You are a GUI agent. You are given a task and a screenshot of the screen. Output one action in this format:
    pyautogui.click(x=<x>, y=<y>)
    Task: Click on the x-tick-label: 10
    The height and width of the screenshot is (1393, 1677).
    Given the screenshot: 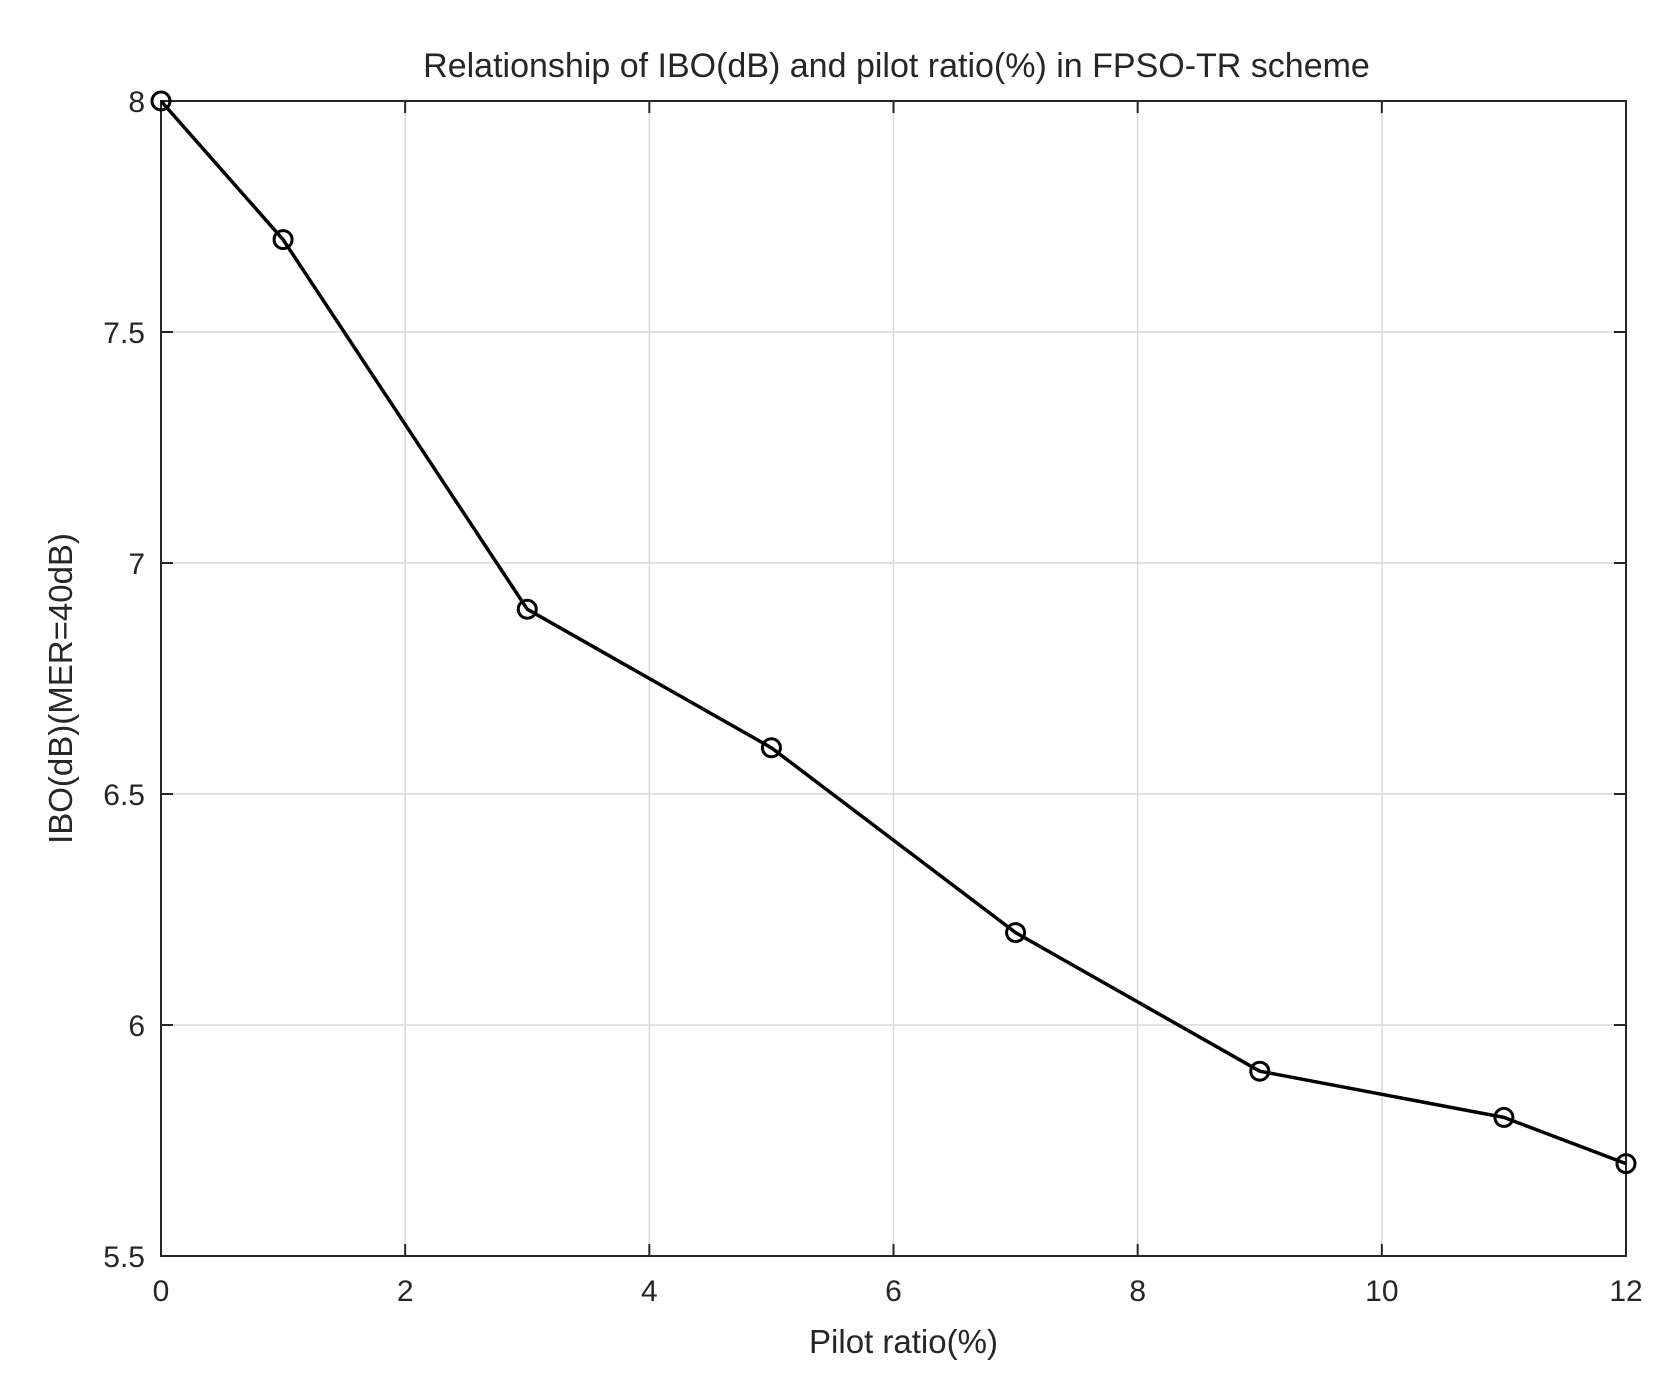 What is the action you would take?
    pyautogui.click(x=1381, y=1291)
    